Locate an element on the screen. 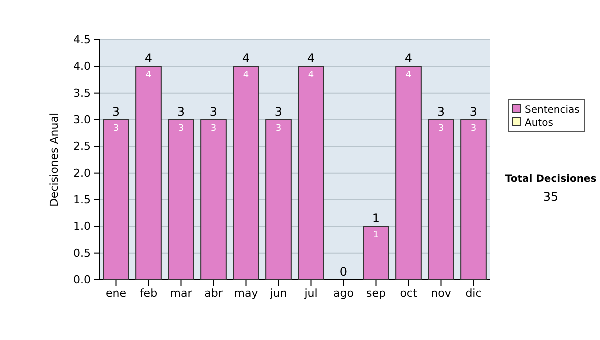  y-tick-label: 1.5 is located at coordinates (82, 200).